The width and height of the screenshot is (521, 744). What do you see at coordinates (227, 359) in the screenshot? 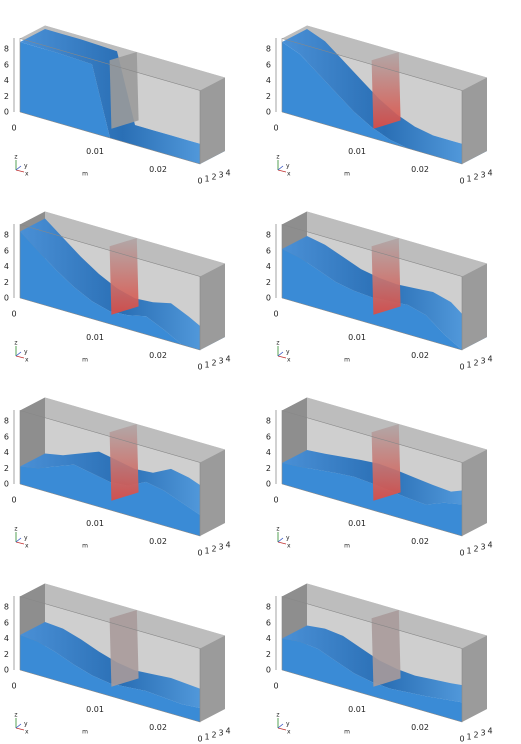
I see `y-tick-label: 4` at bounding box center [227, 359].